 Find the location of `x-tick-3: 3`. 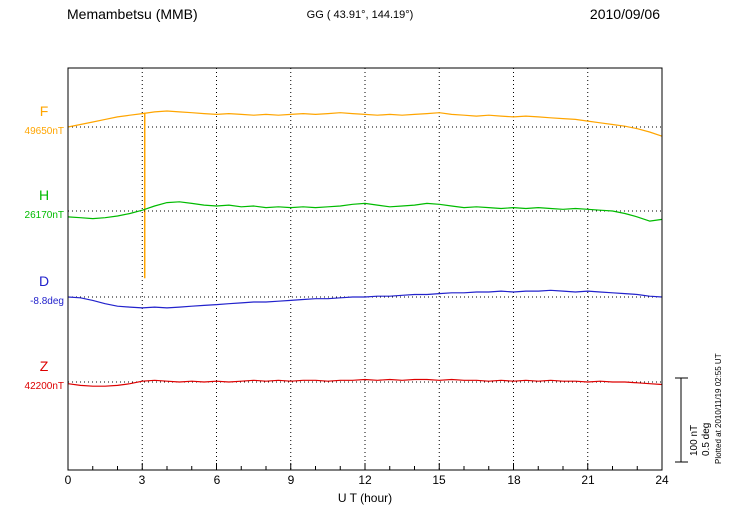

x-tick-3: 3 is located at coordinates (142, 480).